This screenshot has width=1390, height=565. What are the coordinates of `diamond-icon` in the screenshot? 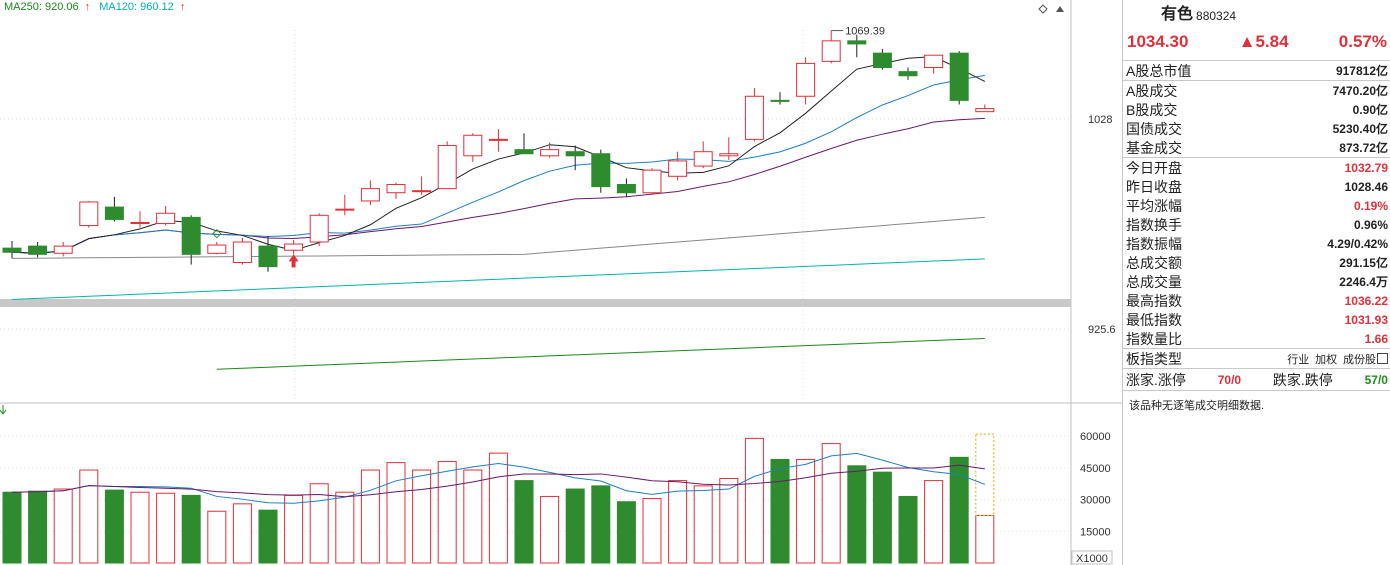 It's located at (1043, 9).